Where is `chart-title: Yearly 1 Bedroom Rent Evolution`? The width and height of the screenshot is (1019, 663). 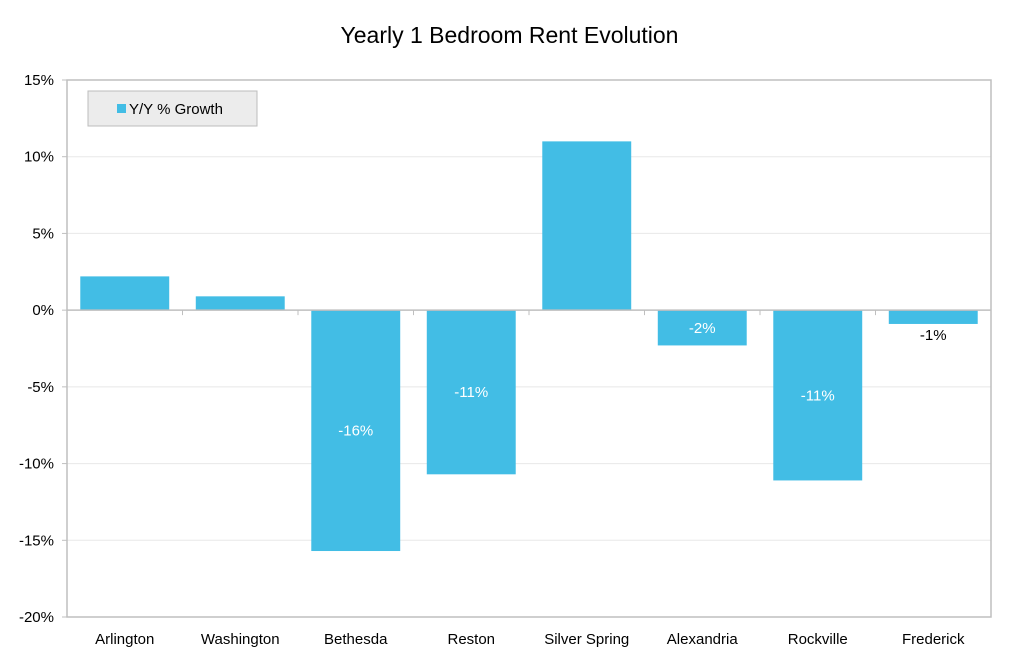 chart-title: Yearly 1 Bedroom Rent Evolution is located at coordinates (509, 35).